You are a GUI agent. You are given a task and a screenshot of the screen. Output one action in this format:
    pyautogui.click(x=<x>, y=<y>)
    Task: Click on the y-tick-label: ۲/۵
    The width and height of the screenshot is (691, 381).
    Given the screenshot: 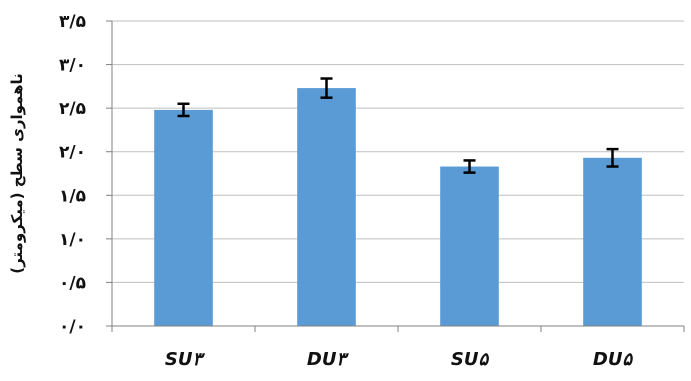 What is the action you would take?
    pyautogui.click(x=72, y=109)
    